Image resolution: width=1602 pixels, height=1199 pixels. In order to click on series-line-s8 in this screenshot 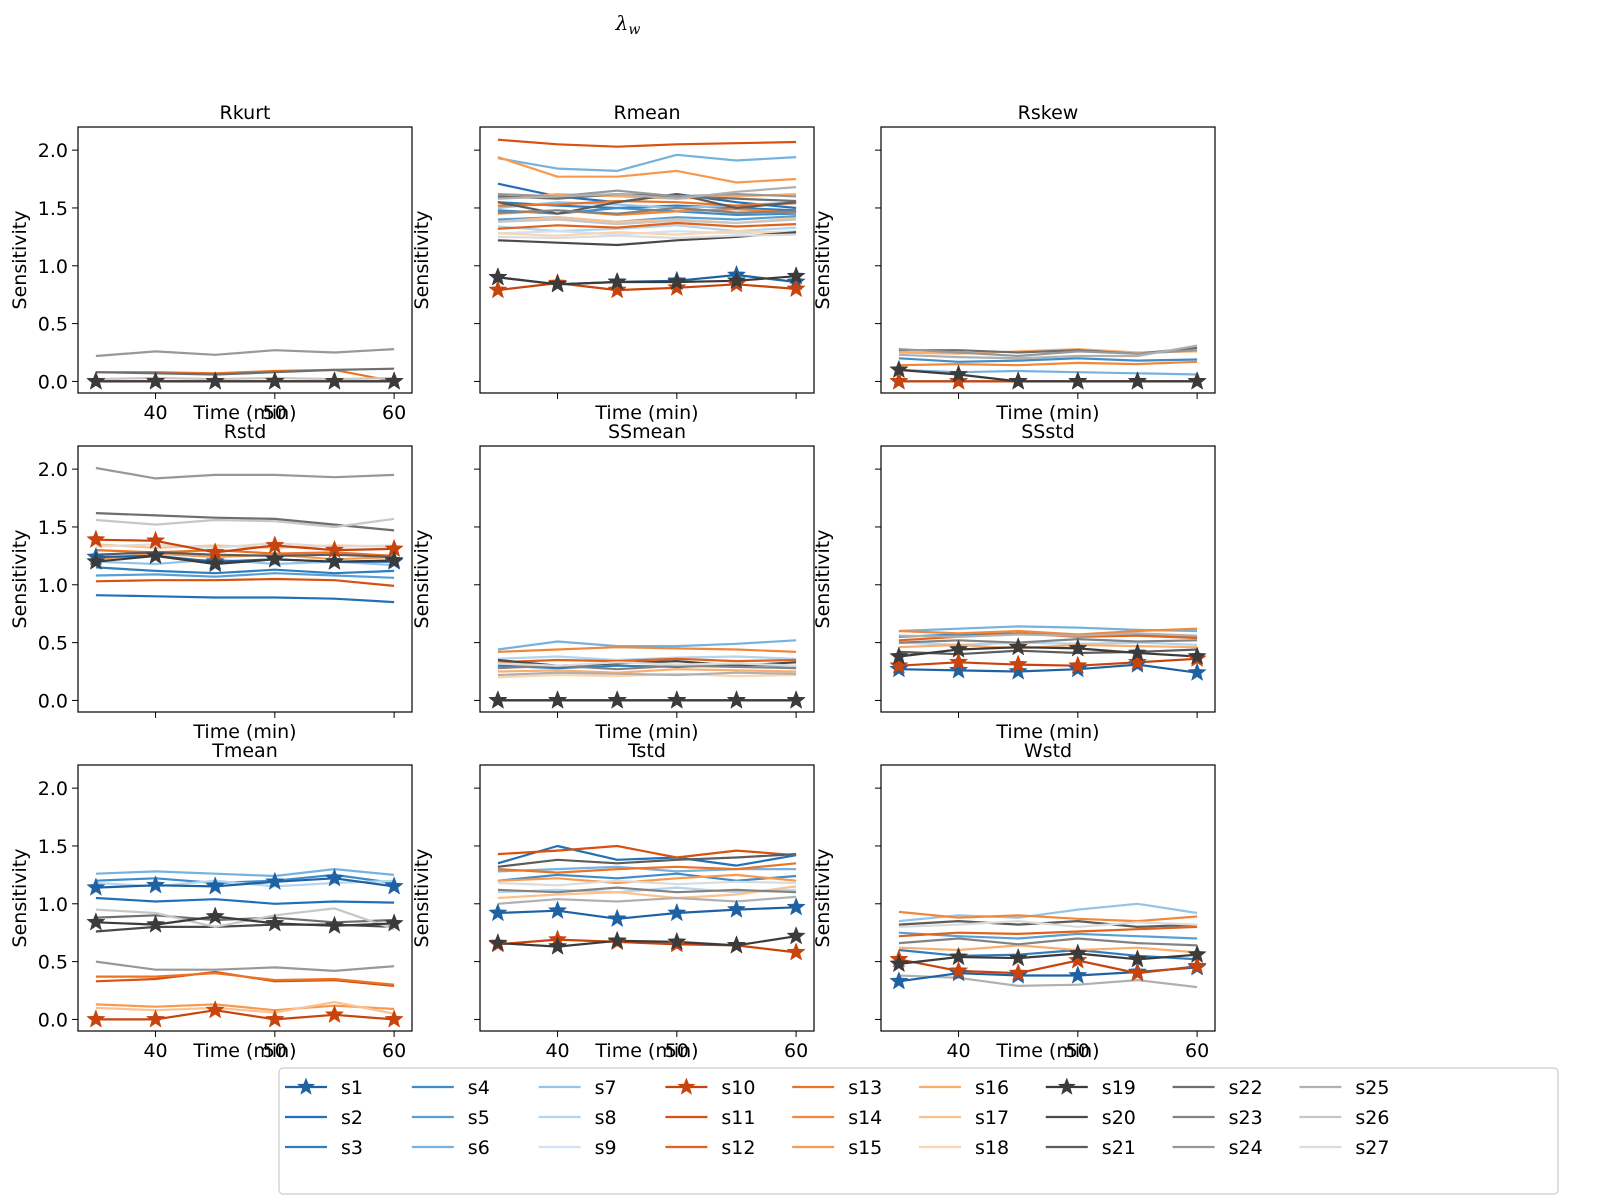, I will do `click(647, 658)`.